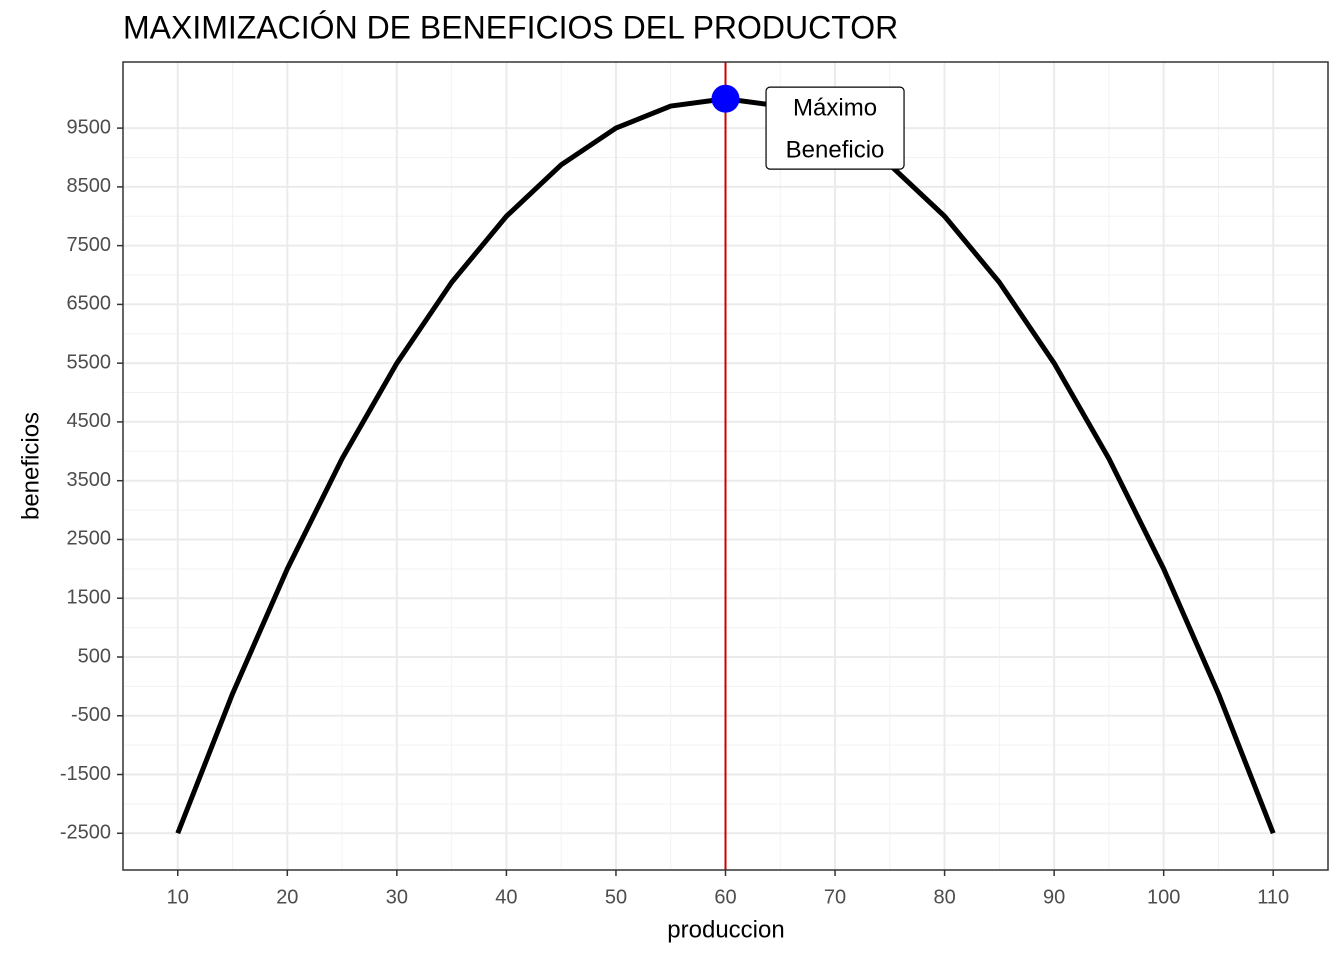 This screenshot has width=1344, height=960. What do you see at coordinates (725, 98) in the screenshot?
I see `max-point` at bounding box center [725, 98].